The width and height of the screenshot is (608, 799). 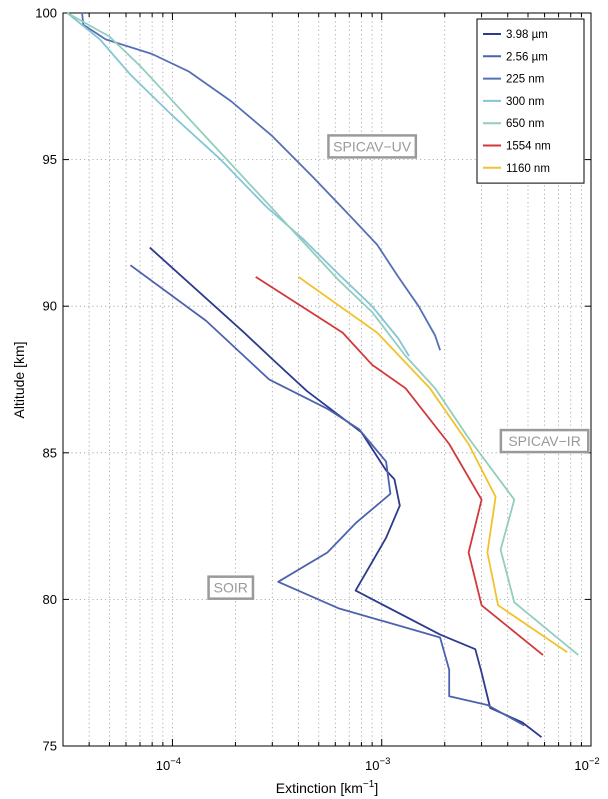 I want to click on y-tick-label: 100, so click(x=46, y=13).